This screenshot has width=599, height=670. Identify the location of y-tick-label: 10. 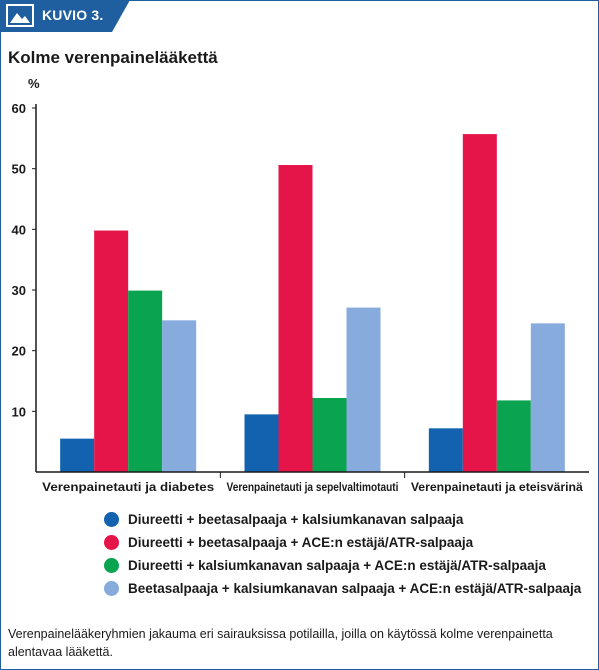
(19, 411).